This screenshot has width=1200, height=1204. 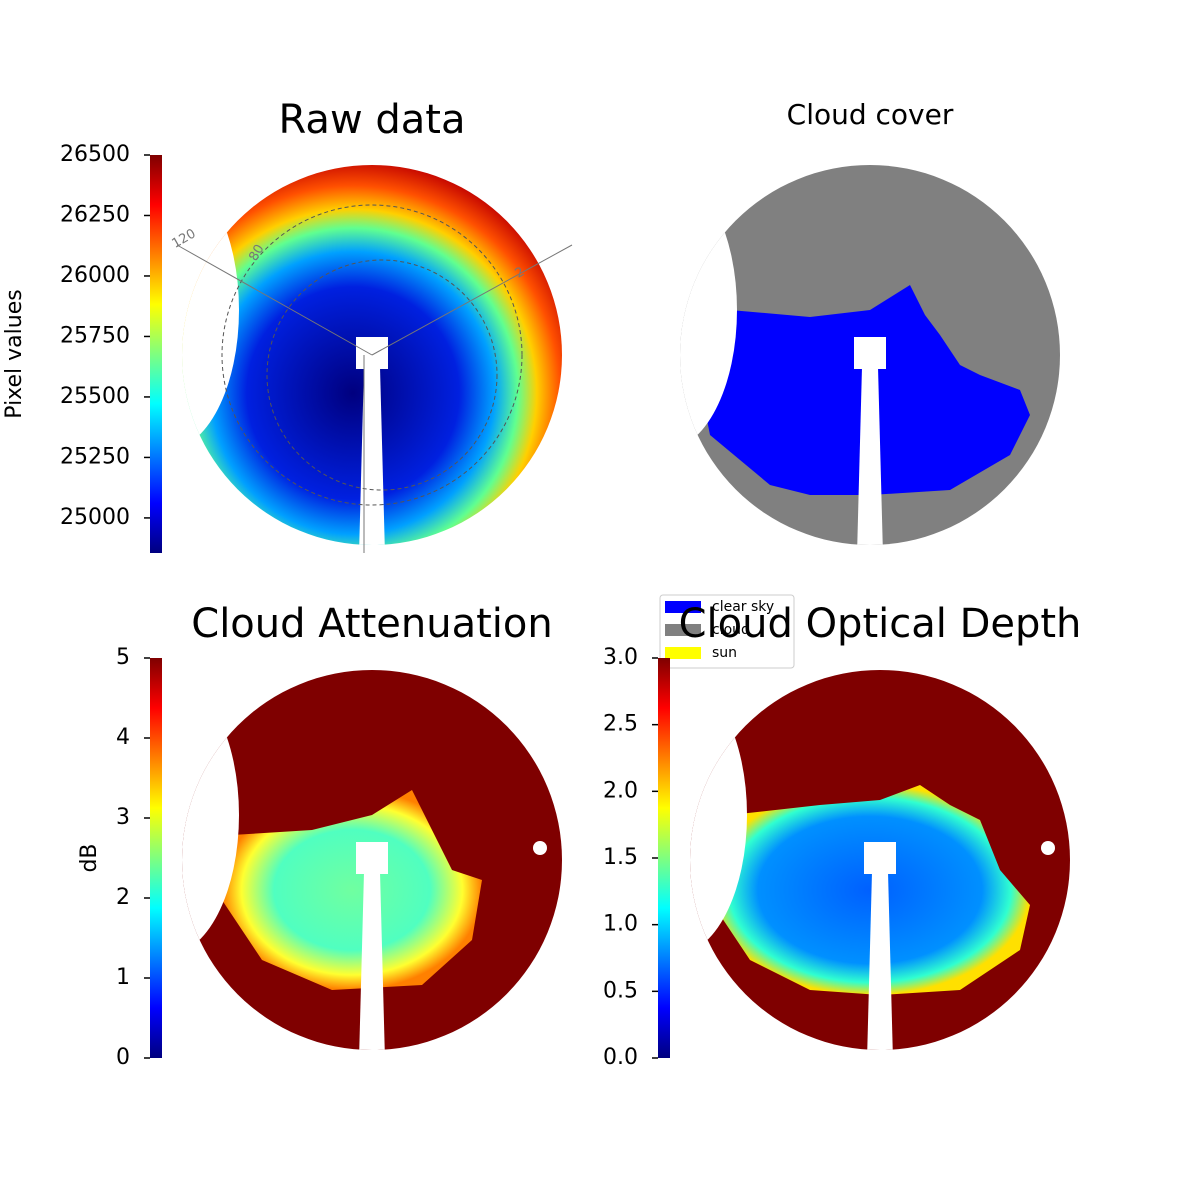 I want to click on panel-title: Cloud Optical Depth, so click(x=880, y=624).